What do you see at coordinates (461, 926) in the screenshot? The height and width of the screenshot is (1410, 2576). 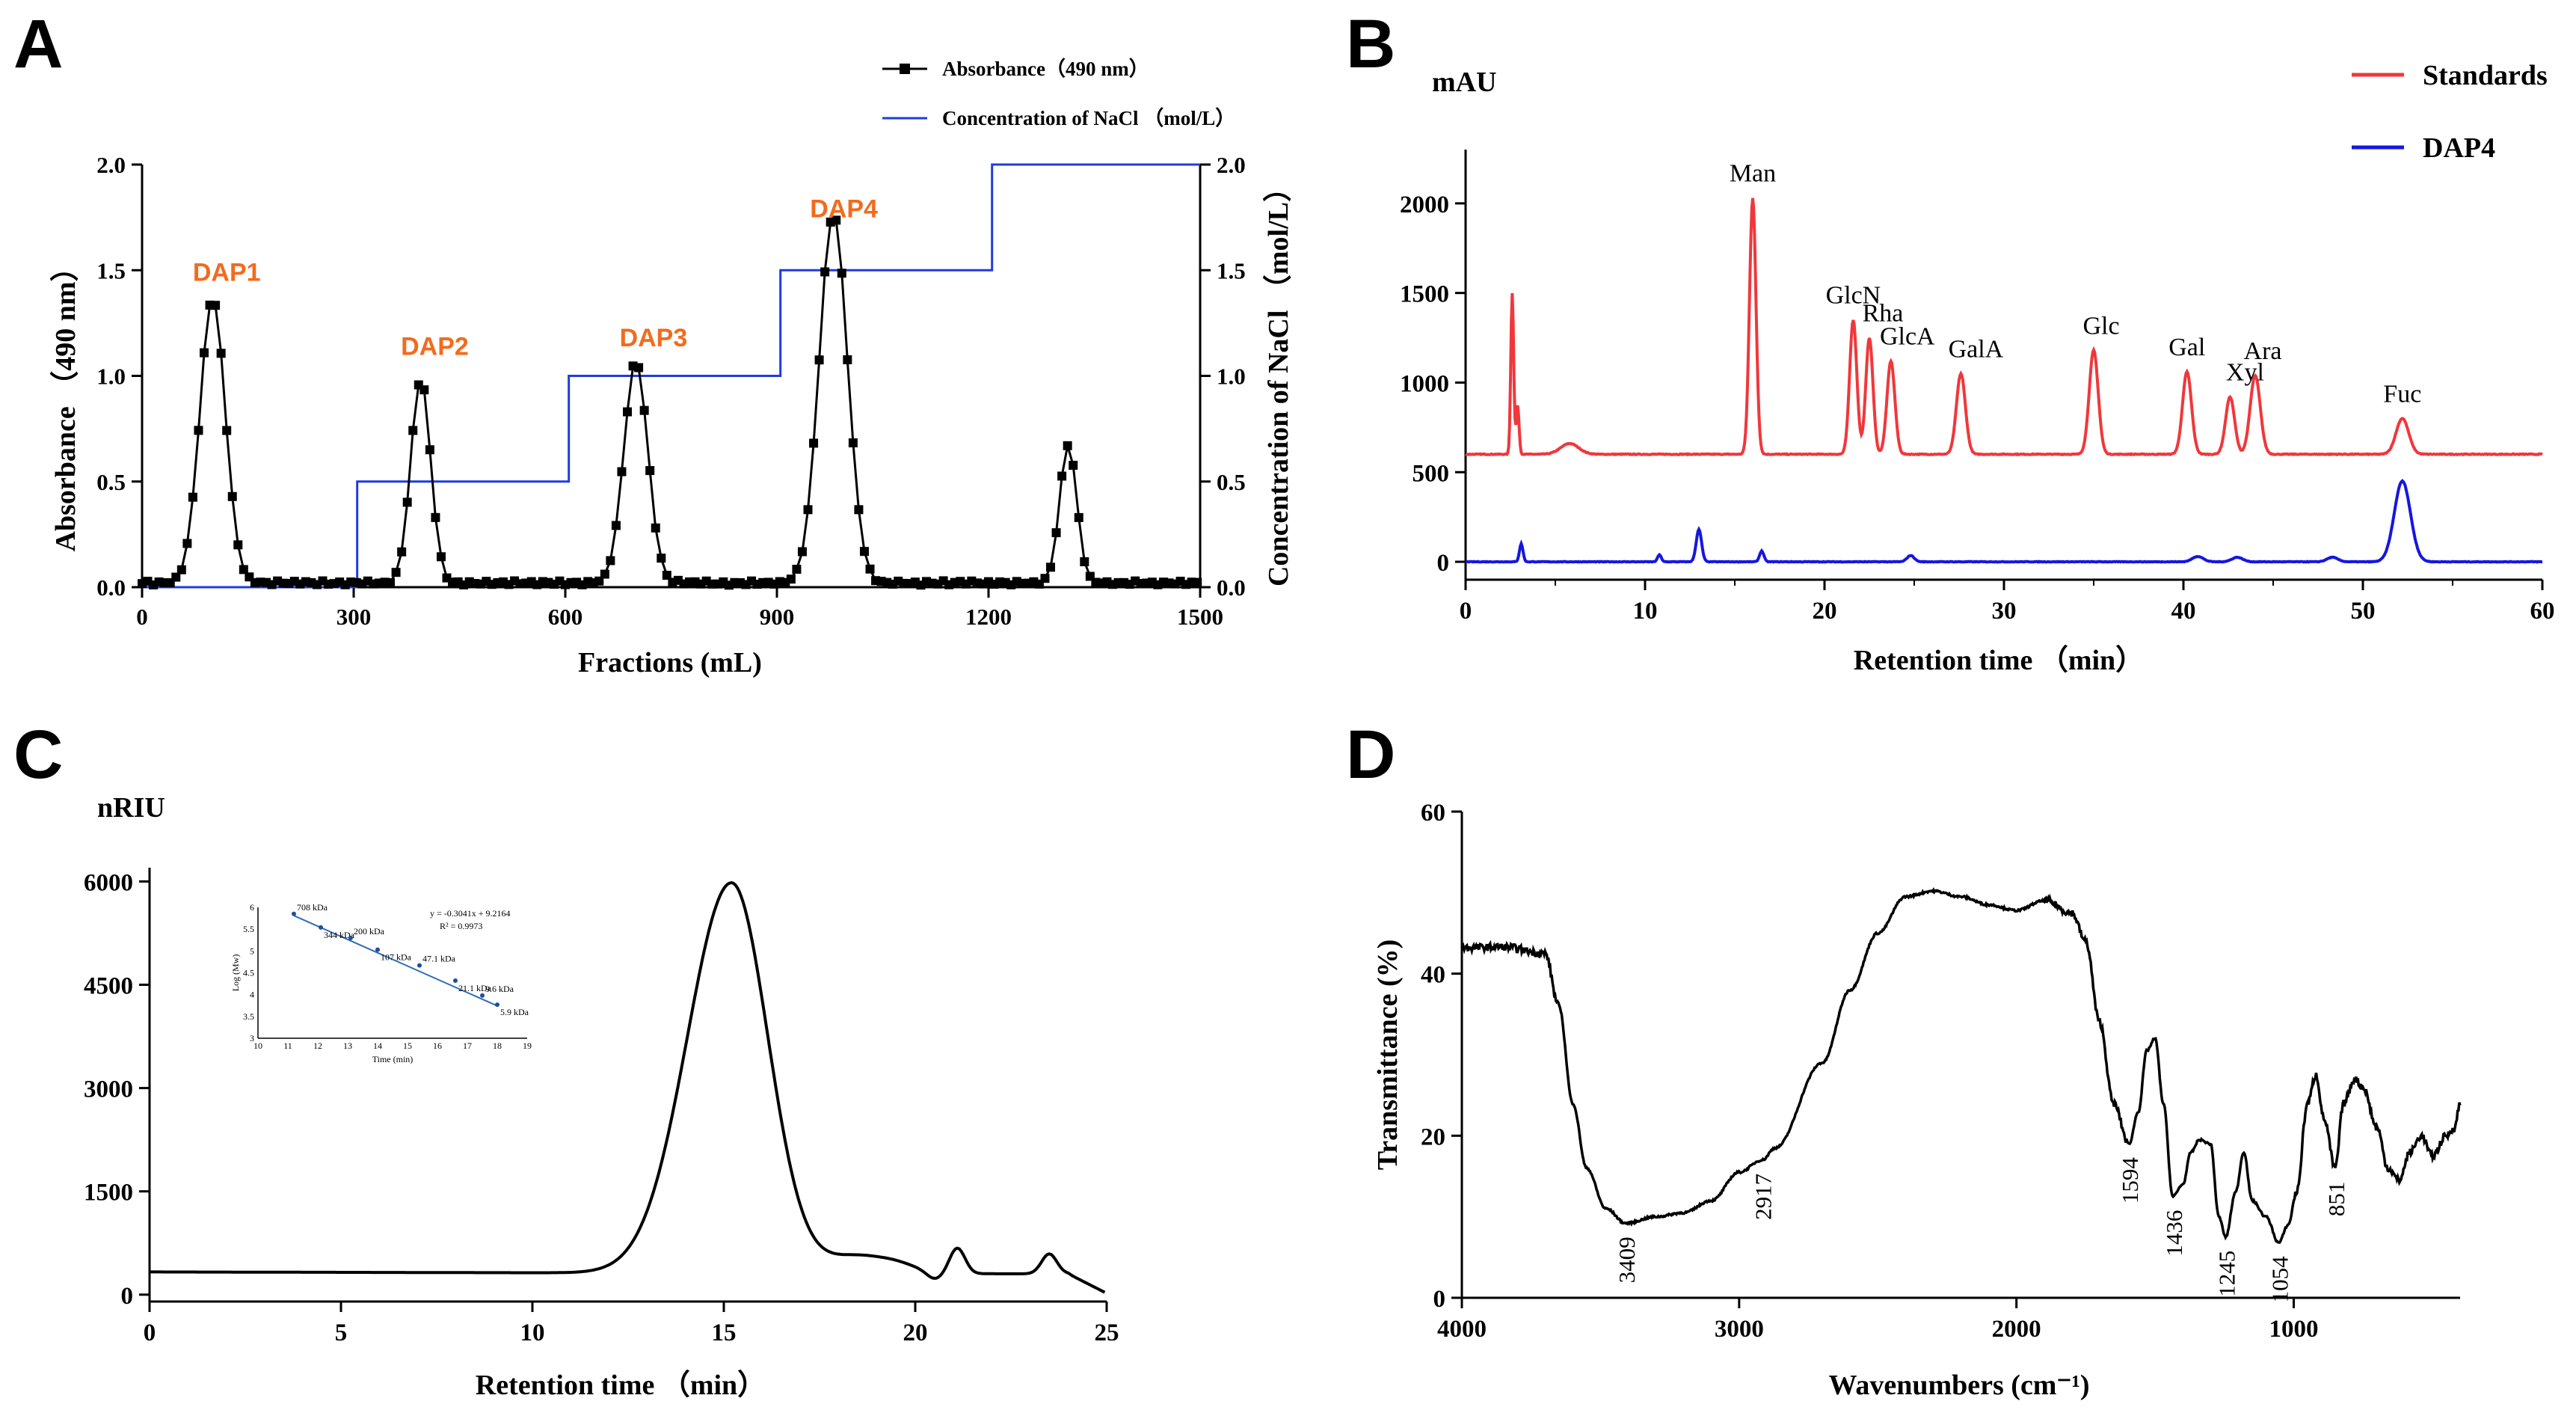 I see `inset-r2: R² = 0.9973` at bounding box center [461, 926].